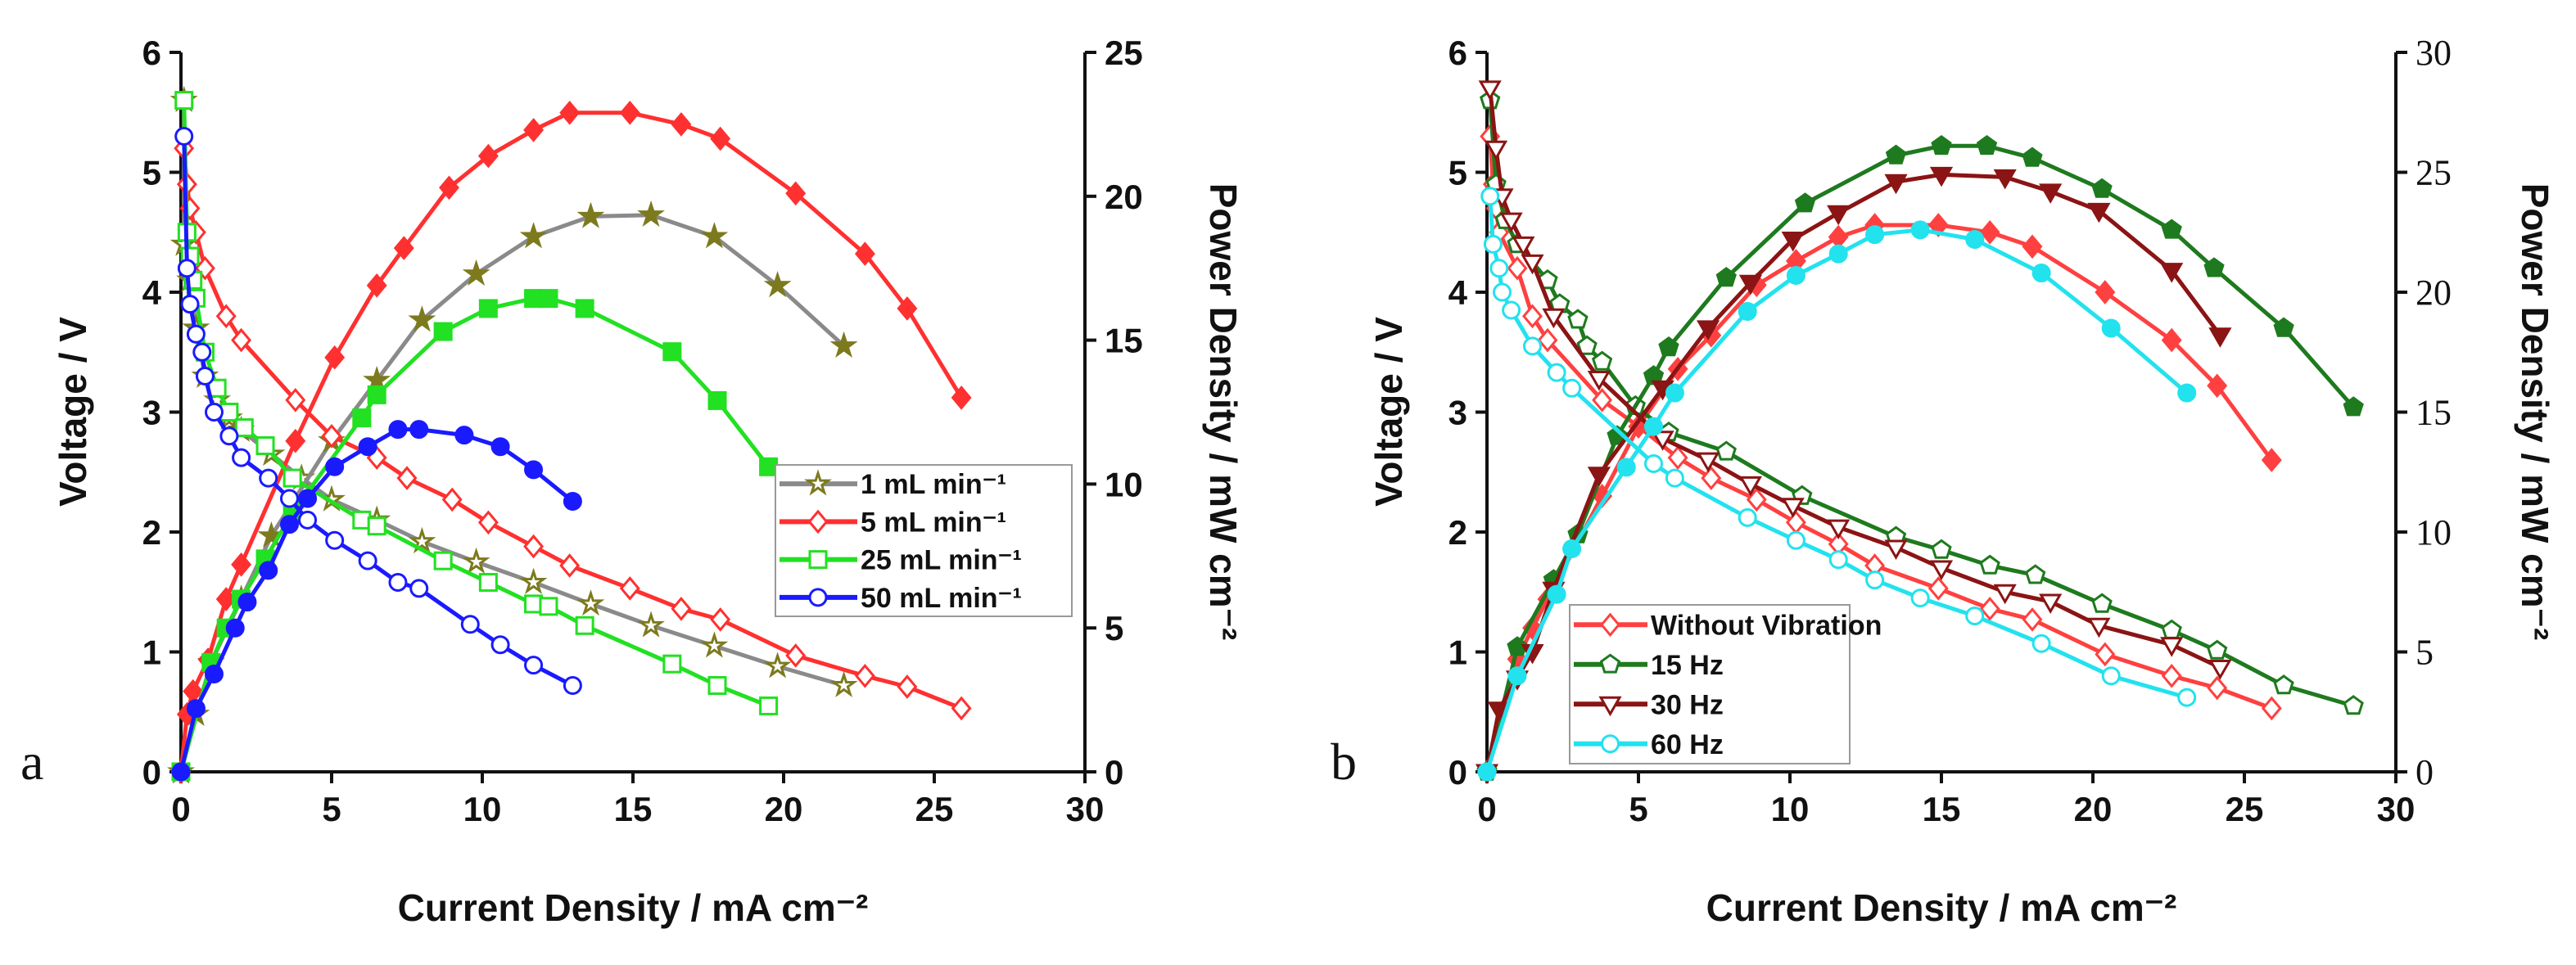 The image size is (2576, 965). I want to click on x-tick-label: 20, so click(2093, 809).